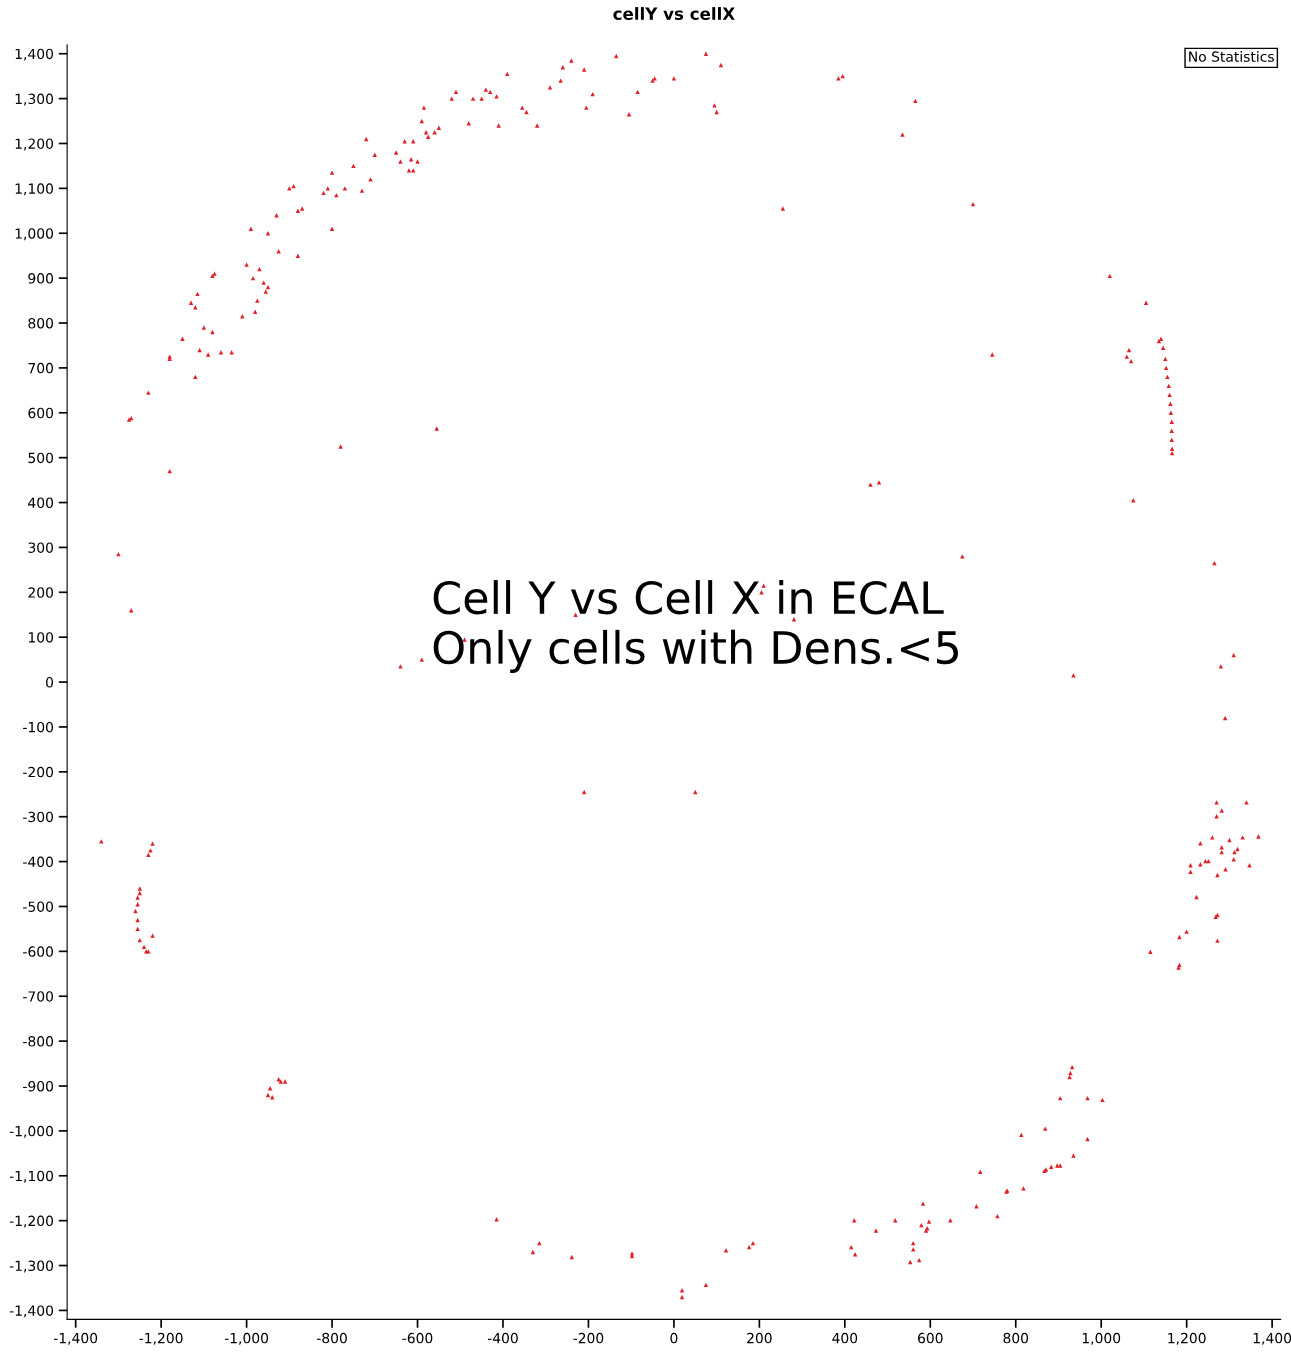  What do you see at coordinates (246, 1338) in the screenshot?
I see `x-tick-label: -1,000` at bounding box center [246, 1338].